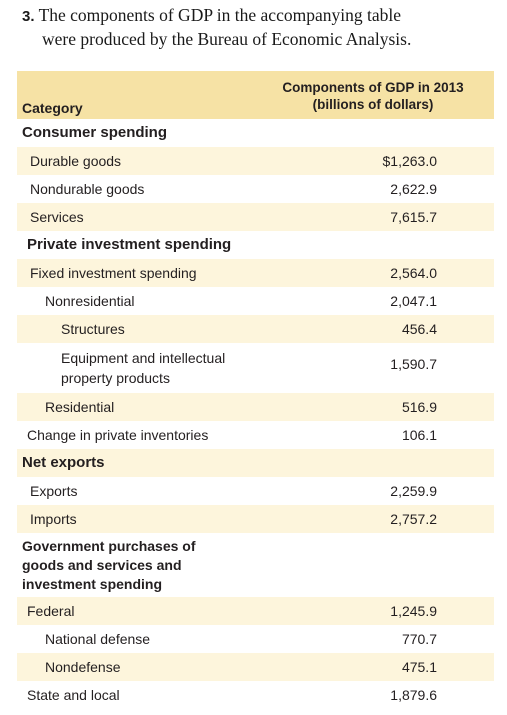  What do you see at coordinates (255, 435) in the screenshot?
I see `table-row: Change in private inventories 106.1` at bounding box center [255, 435].